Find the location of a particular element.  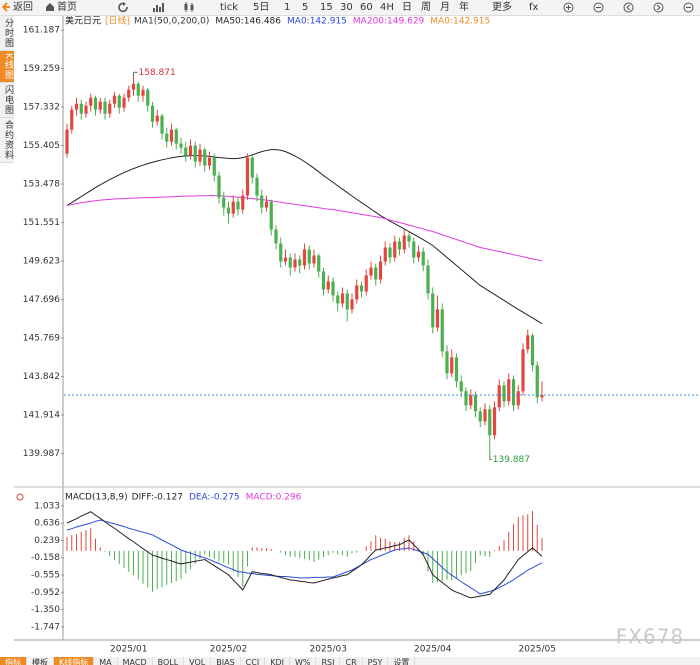

indicator-tab: MACD is located at coordinates (135, 661).